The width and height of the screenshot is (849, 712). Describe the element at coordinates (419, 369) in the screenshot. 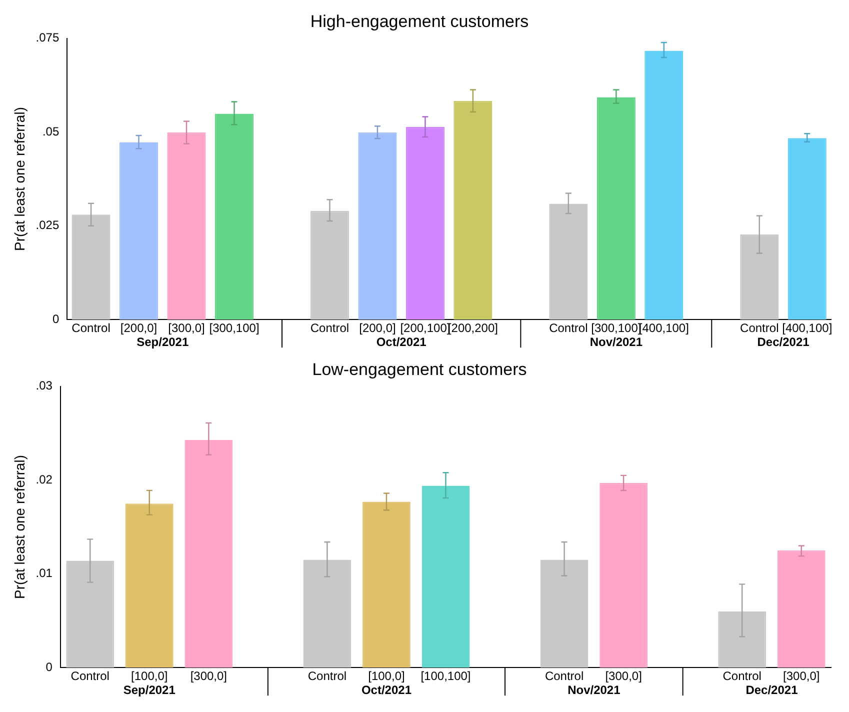

I see `chart-title: Low-engagement customers` at that location.